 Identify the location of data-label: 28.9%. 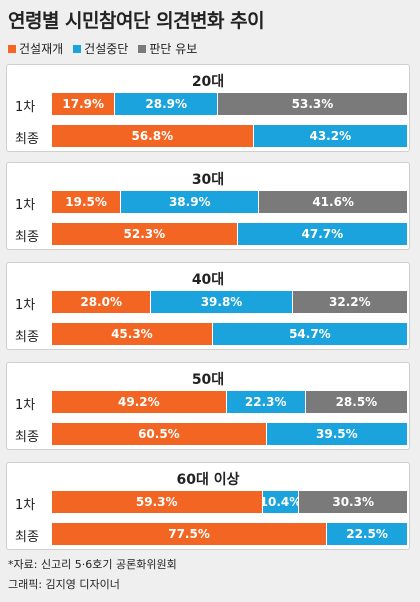
(166, 104).